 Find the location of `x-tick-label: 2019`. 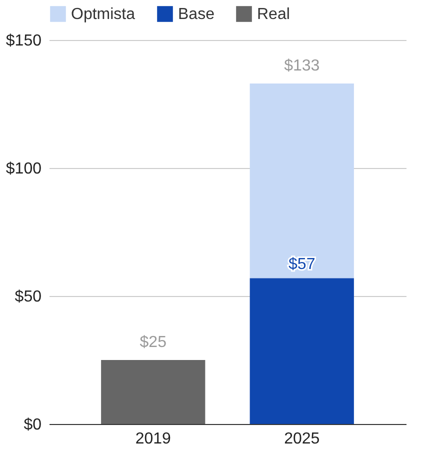

x-tick-label: 2019 is located at coordinates (153, 439).